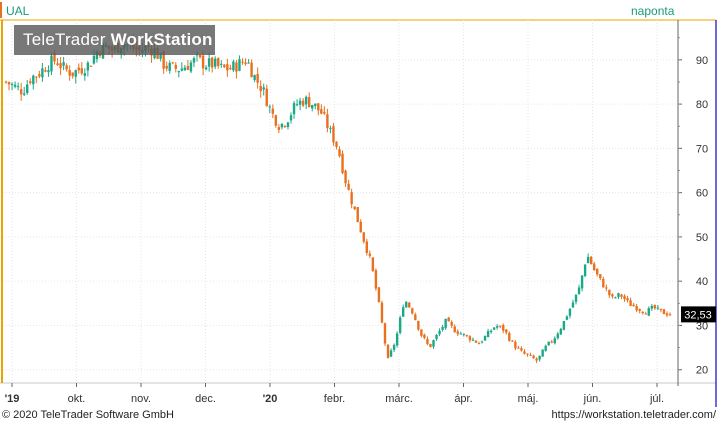 Image resolution: width=719 pixels, height=425 pixels. Describe the element at coordinates (633, 415) in the screenshot. I see `source-url: https://workstation.teletrader.com/` at that location.